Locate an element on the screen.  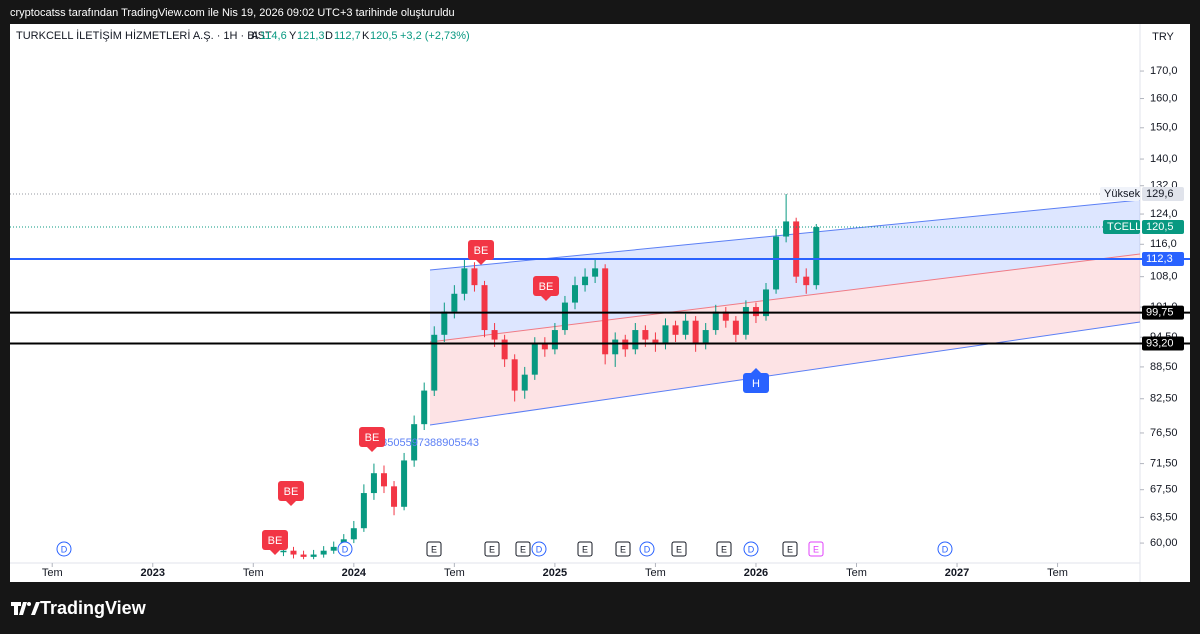
last-line-label: 120,5 is located at coordinates (1160, 227).